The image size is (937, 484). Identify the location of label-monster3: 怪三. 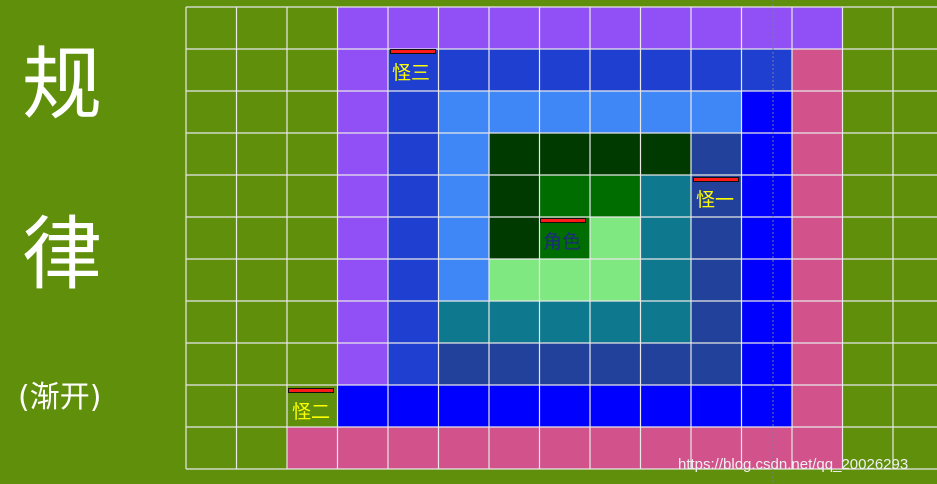
(411, 73).